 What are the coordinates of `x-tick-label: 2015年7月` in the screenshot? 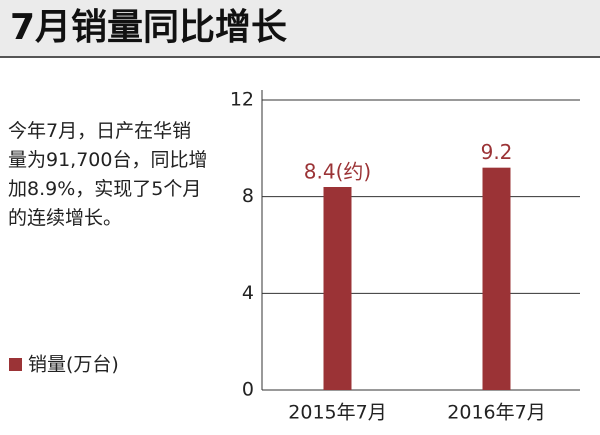 It's located at (337, 413).